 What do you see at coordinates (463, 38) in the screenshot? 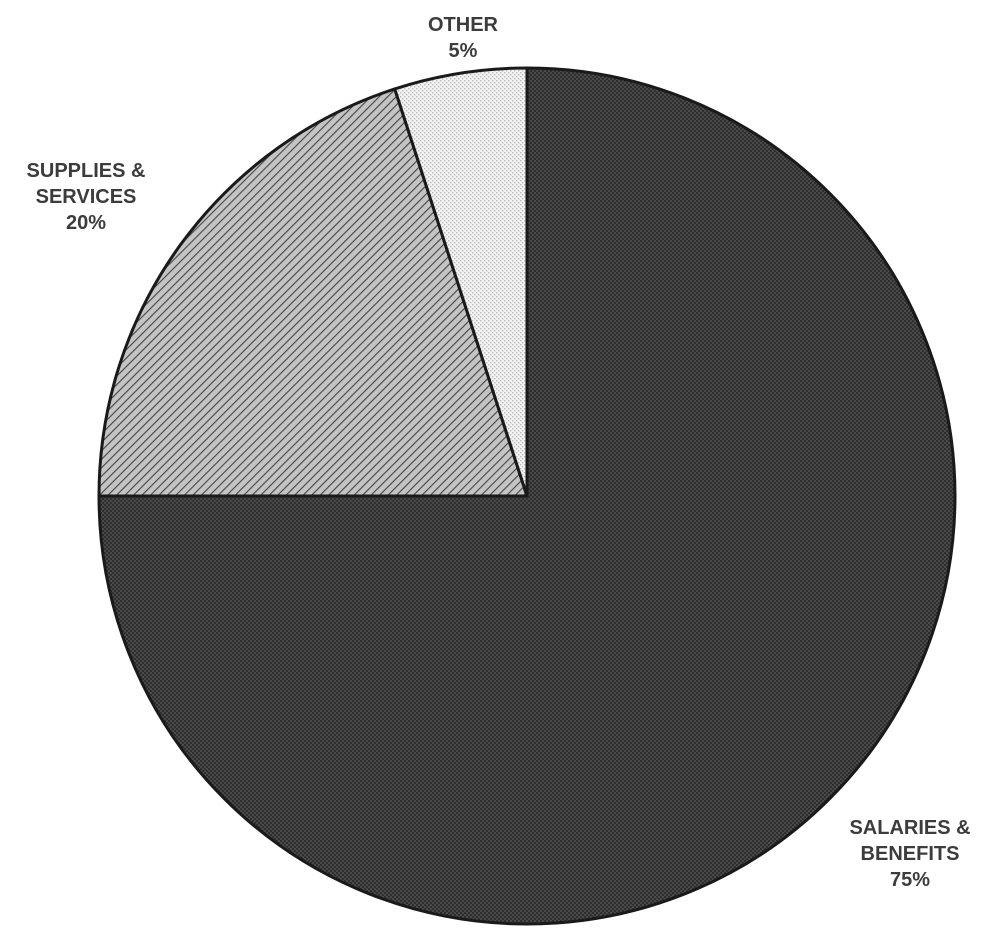
I see `slice-label-other: OTHER 5%` at bounding box center [463, 38].